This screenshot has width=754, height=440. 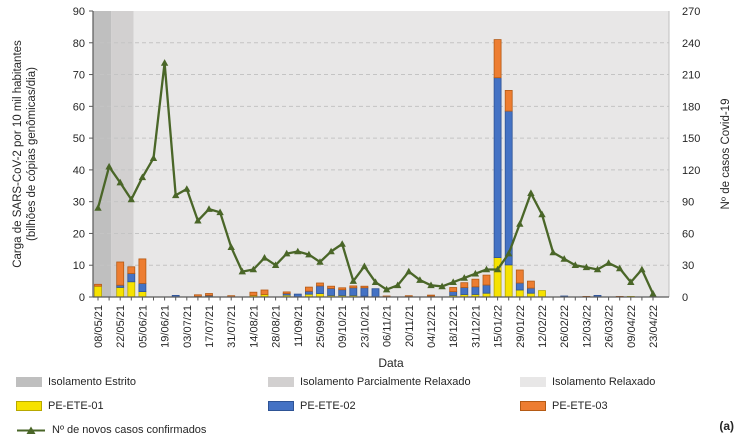 What do you see at coordinates (385, 382) in the screenshot?
I see `legend-label: Isolamento Parcialmente Relaxado` at bounding box center [385, 382].